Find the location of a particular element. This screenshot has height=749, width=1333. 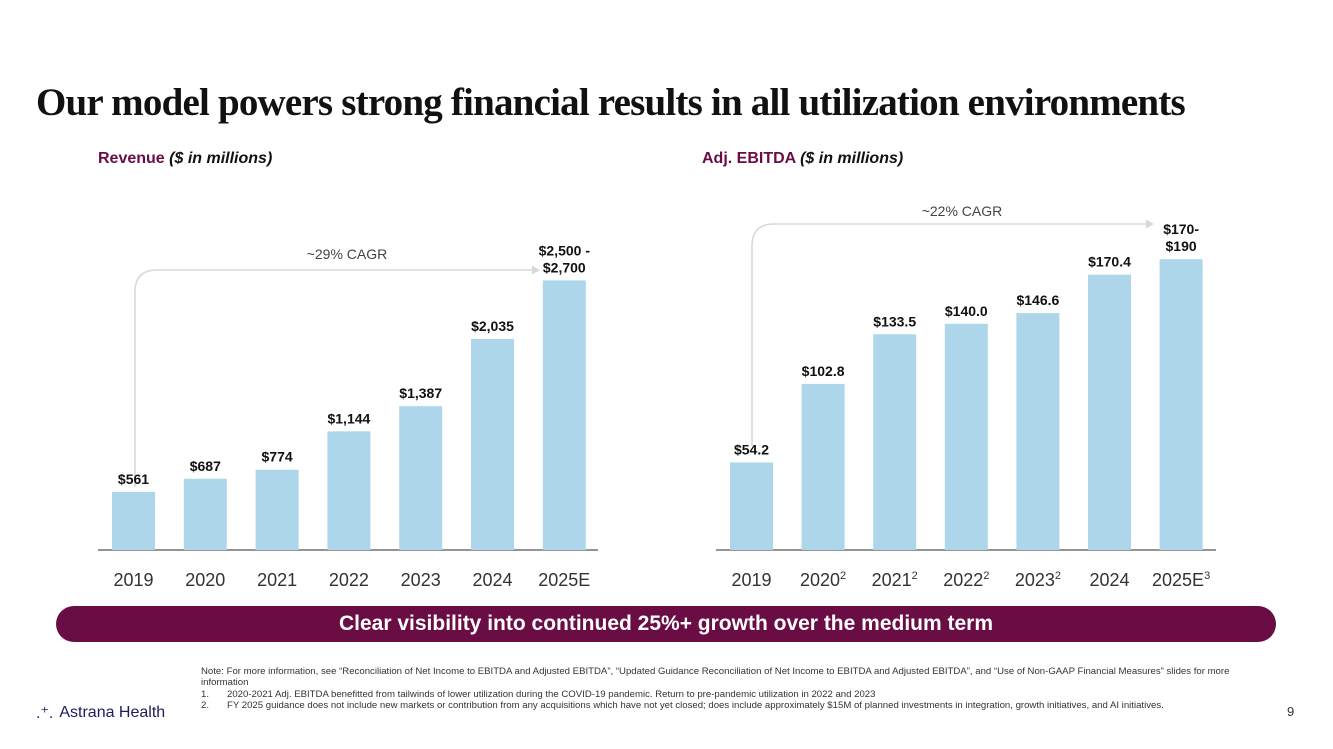

astrana-mark-icon: .⁺. is located at coordinates (45, 713).